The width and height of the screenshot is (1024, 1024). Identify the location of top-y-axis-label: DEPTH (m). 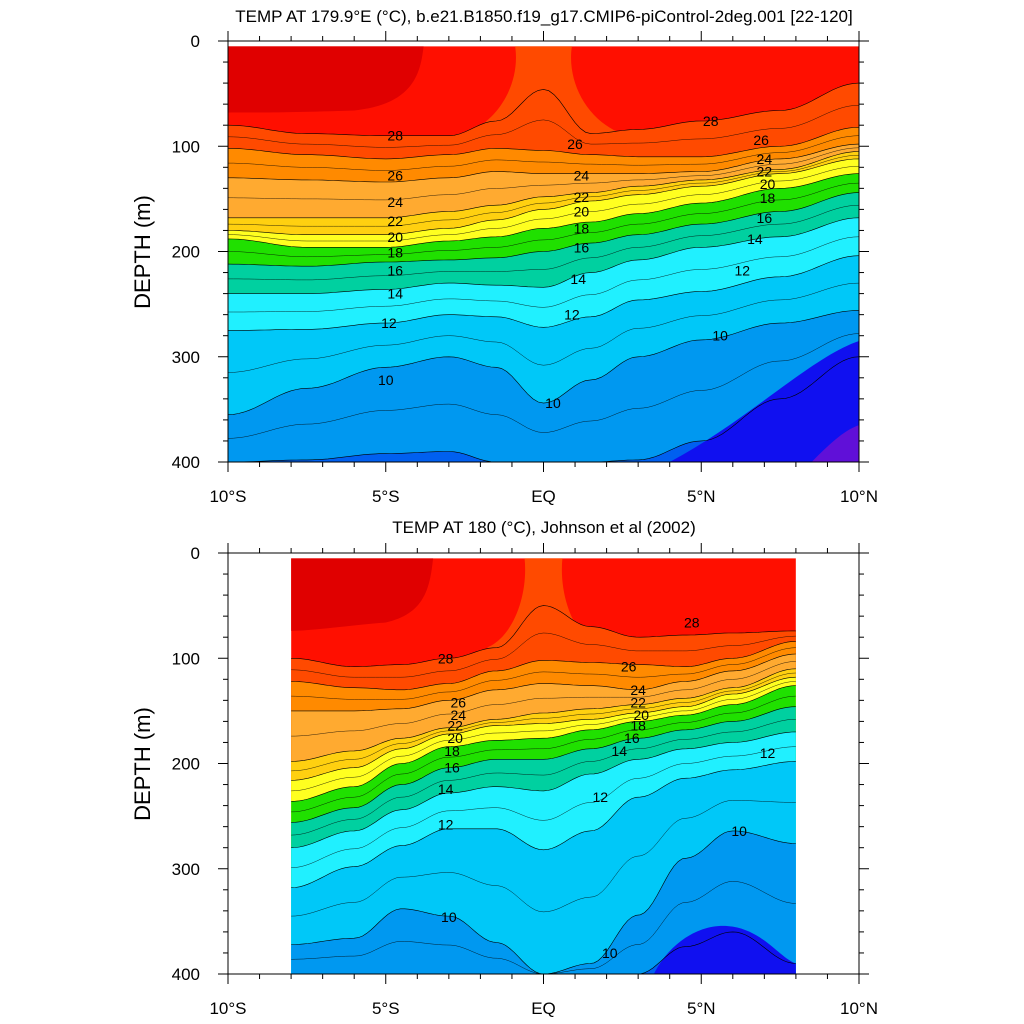
(142, 252).